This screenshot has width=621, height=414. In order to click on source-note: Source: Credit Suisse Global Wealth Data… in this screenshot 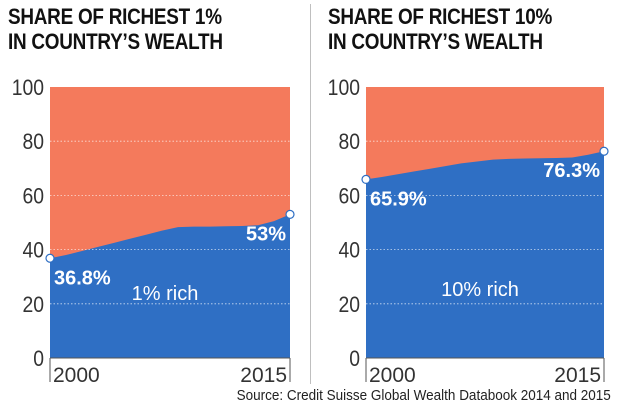, I will do `click(423, 395)`.